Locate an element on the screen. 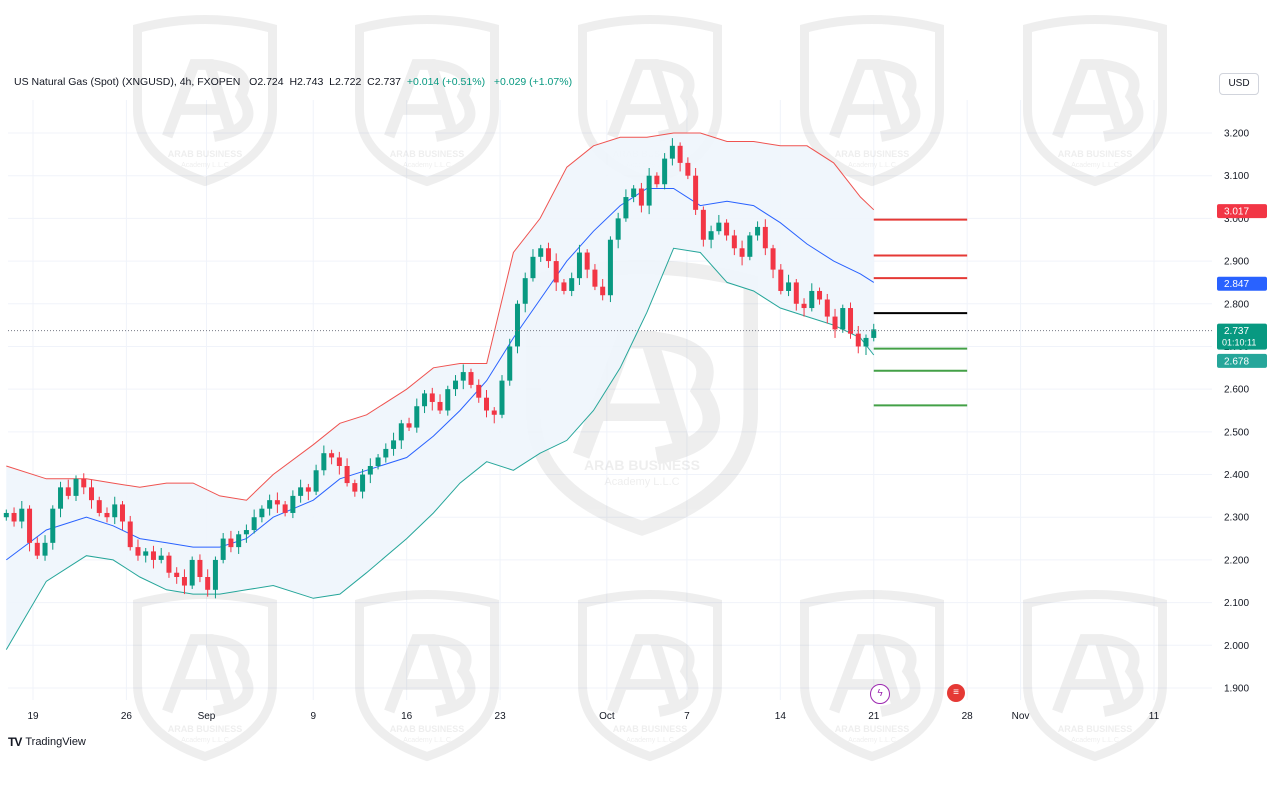 Image resolution: width=1280 pixels, height=803 pixels. event-flash-icon: ϟ is located at coordinates (880, 694).